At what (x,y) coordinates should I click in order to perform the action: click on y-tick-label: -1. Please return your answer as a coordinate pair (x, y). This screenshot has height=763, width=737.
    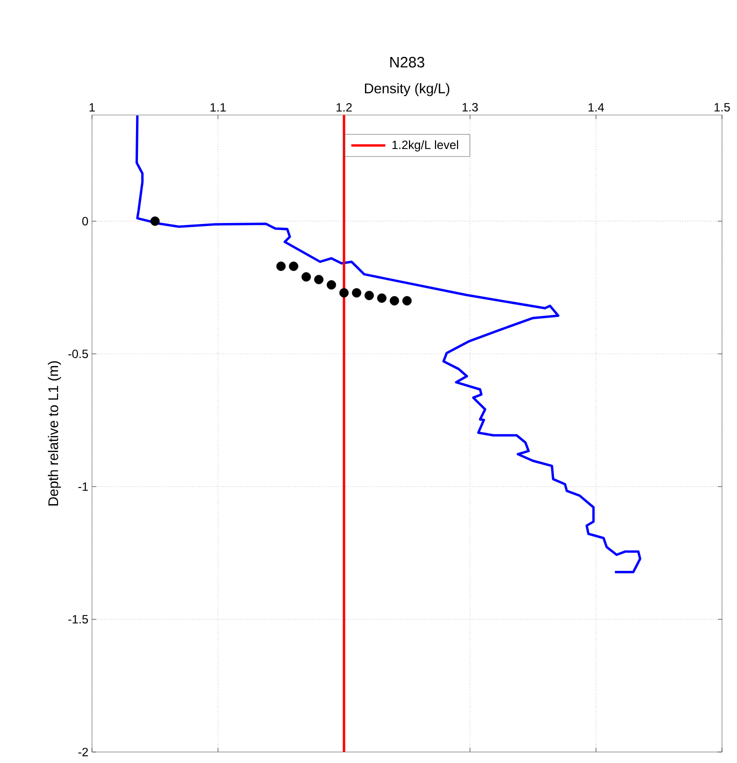
    Looking at the image, I should click on (83, 486).